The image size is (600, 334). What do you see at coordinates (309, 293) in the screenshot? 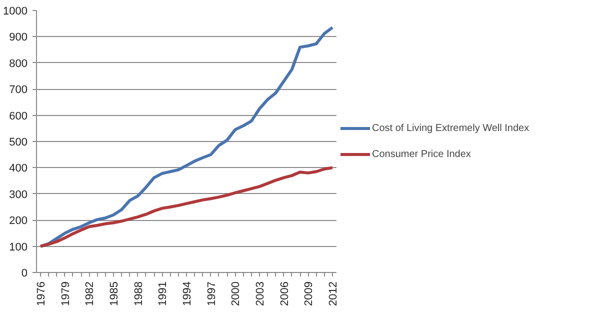
I see `x-tick-label: 2009` at bounding box center [309, 293].